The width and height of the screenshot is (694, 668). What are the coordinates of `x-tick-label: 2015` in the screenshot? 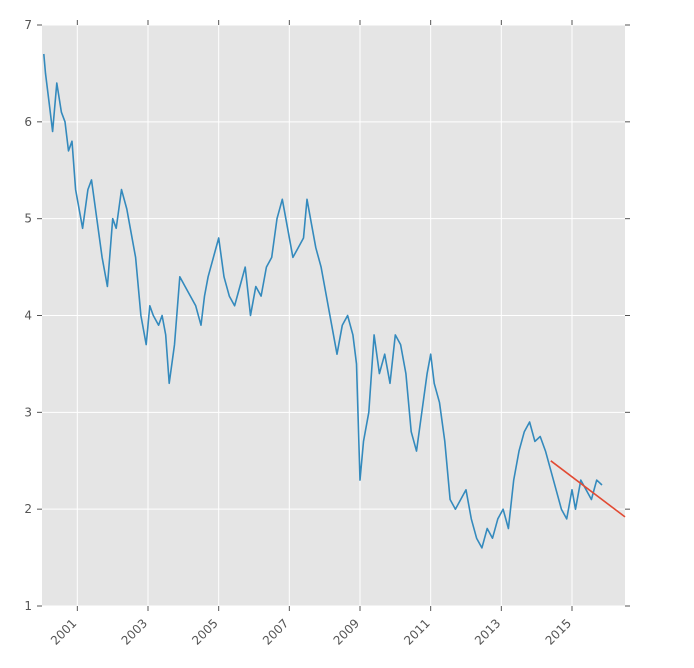 It's located at (558, 631).